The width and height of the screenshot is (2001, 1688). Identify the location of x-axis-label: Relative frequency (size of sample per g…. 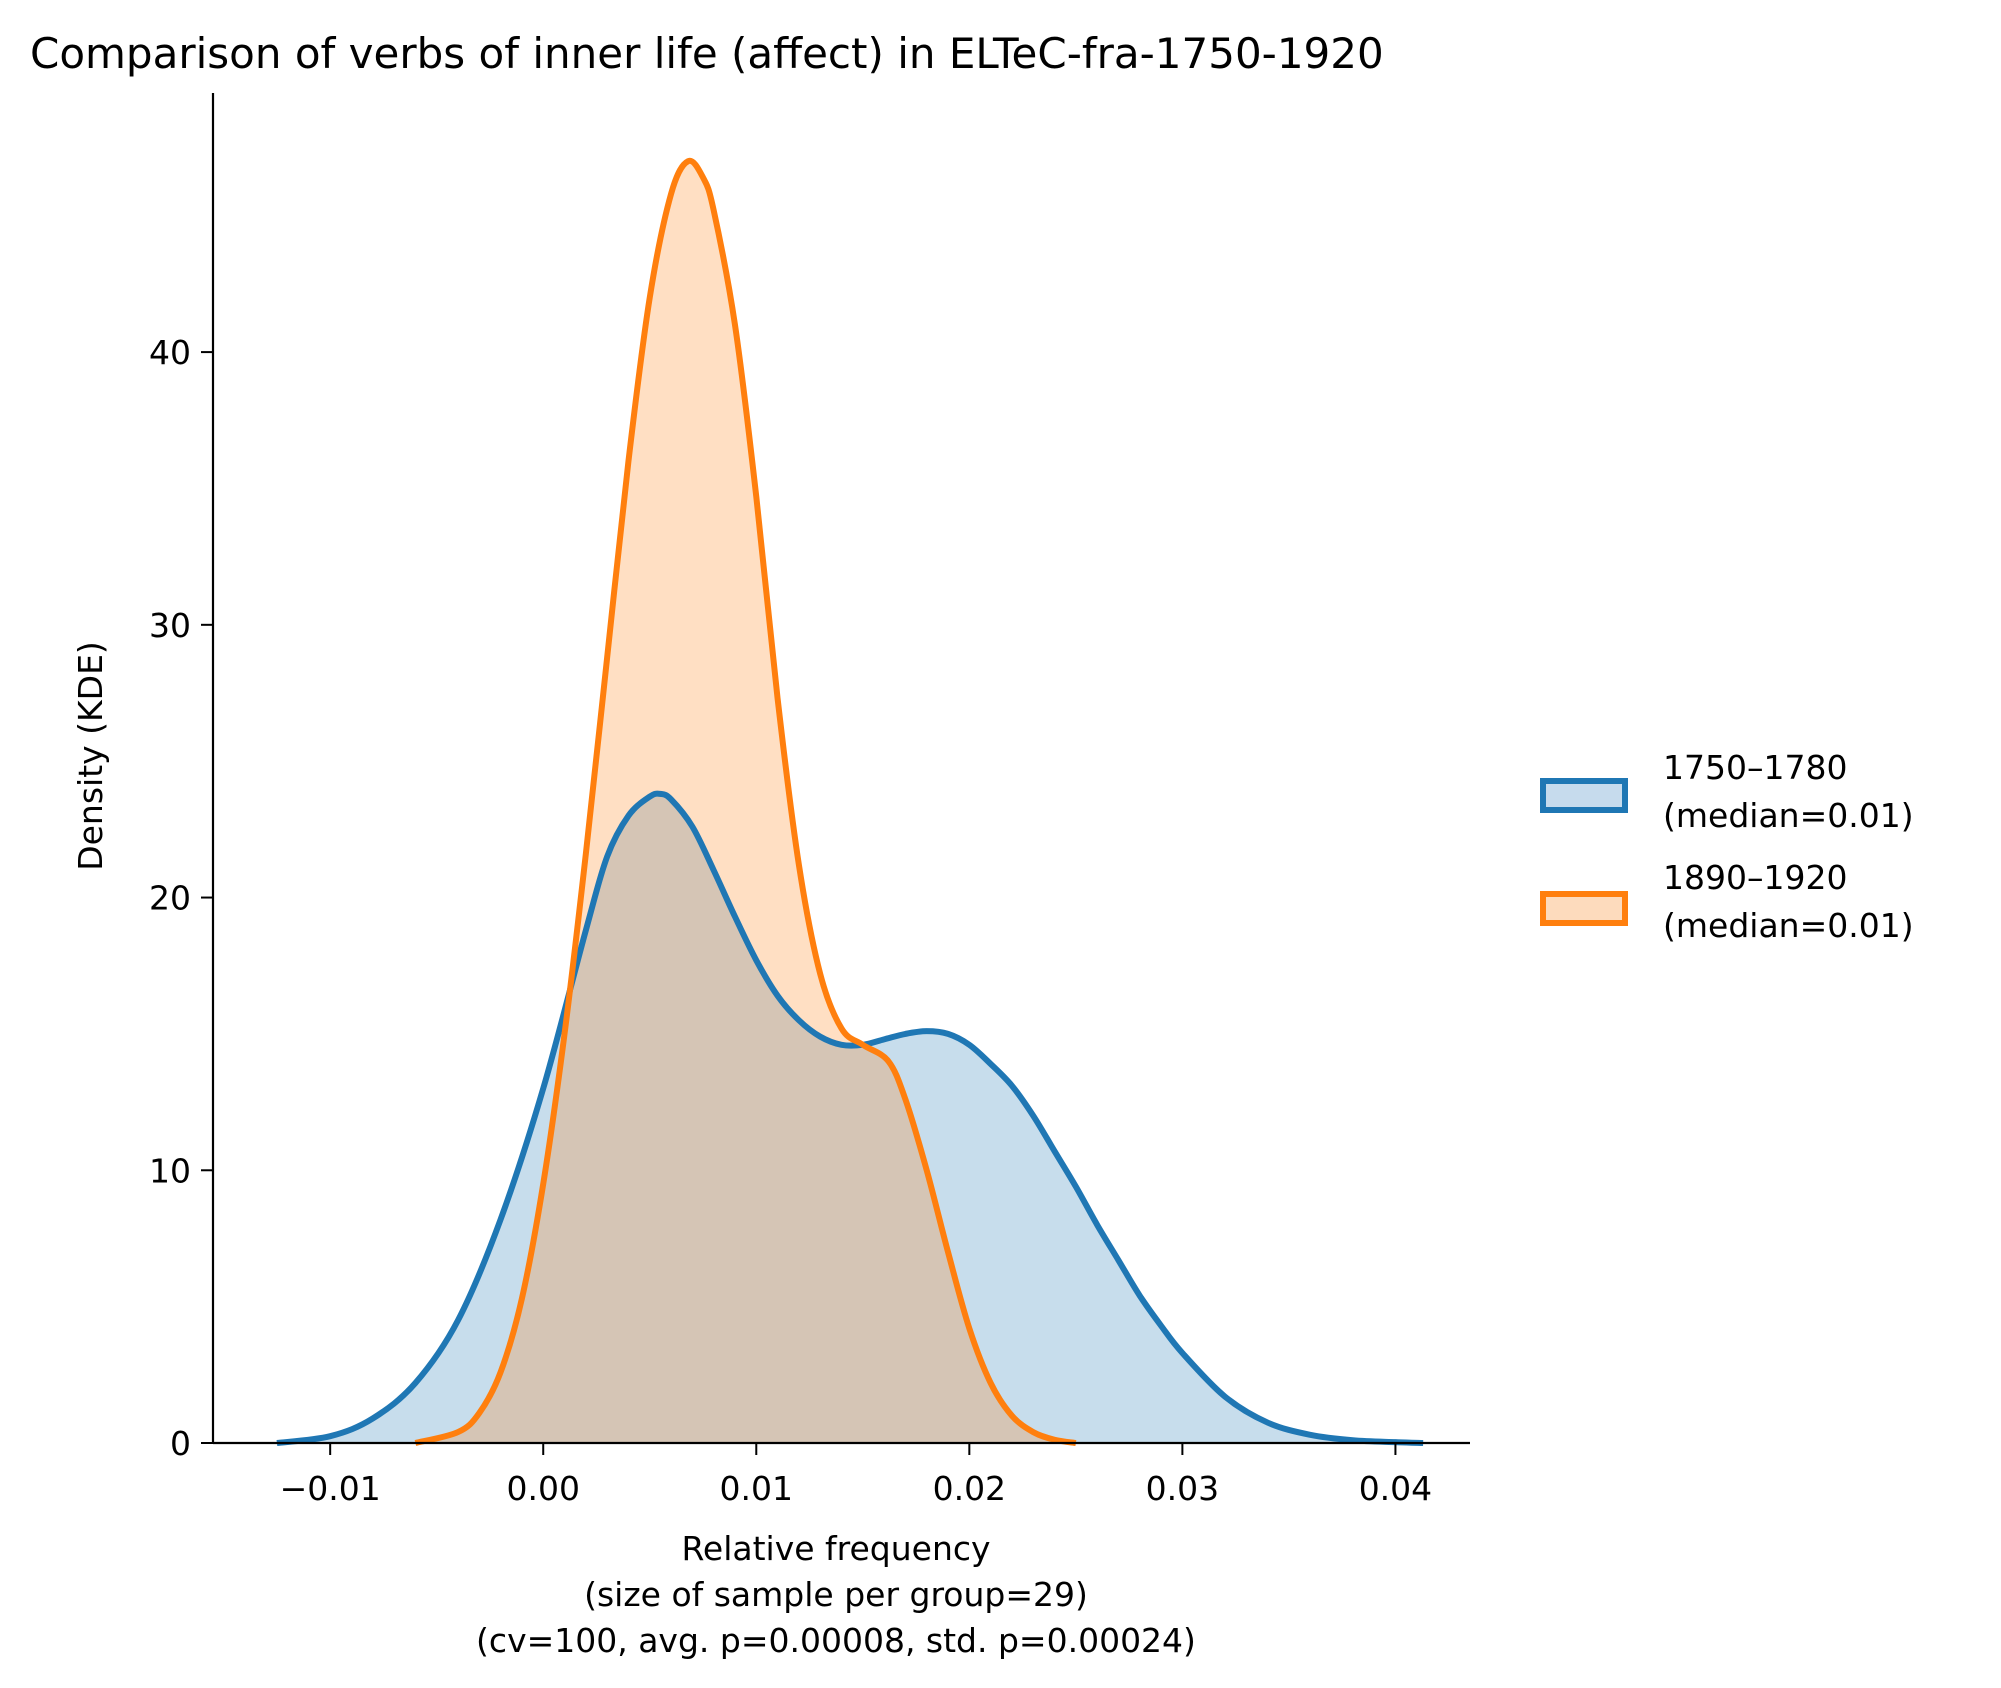
(836, 1594).